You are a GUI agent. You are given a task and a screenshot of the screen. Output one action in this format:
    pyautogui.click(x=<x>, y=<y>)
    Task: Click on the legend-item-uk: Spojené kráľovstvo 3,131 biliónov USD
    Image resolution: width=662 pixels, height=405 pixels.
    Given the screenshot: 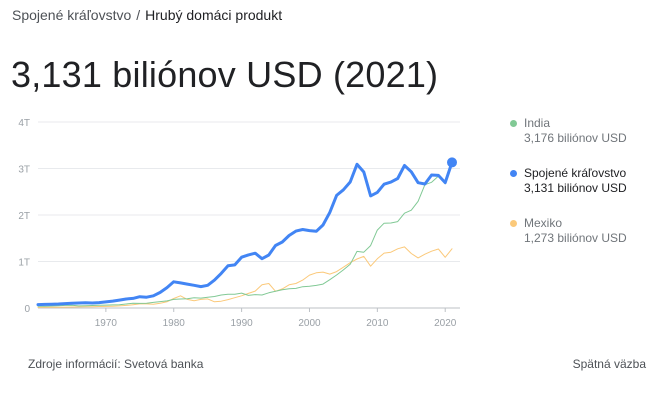 What is the action you would take?
    pyautogui.click(x=580, y=181)
    